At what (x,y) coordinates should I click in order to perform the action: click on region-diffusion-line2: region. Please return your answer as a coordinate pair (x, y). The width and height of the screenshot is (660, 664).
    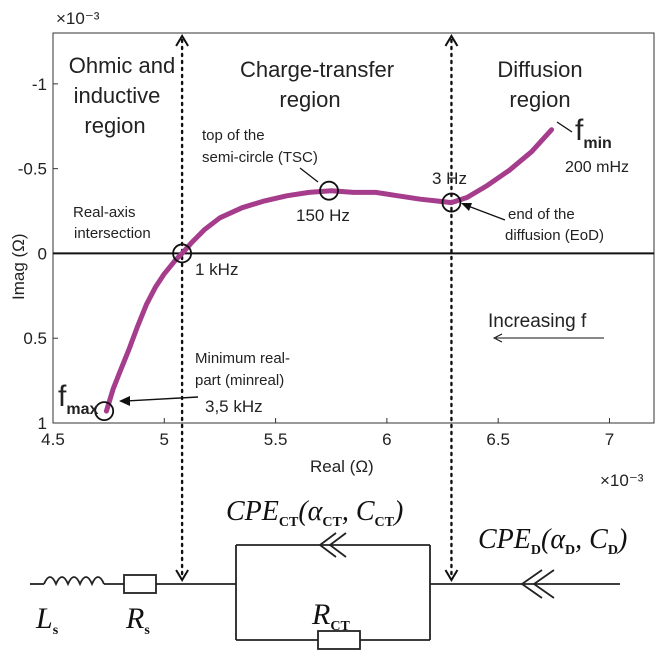
    Looking at the image, I should click on (539, 99).